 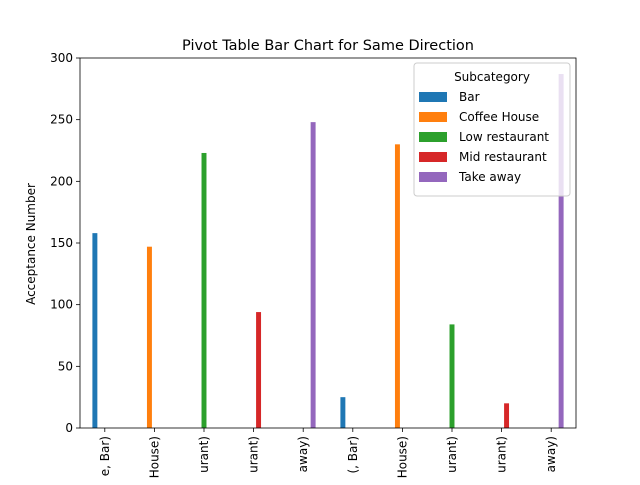 I want to click on legend-label: Mid restaurant, so click(x=503, y=157).